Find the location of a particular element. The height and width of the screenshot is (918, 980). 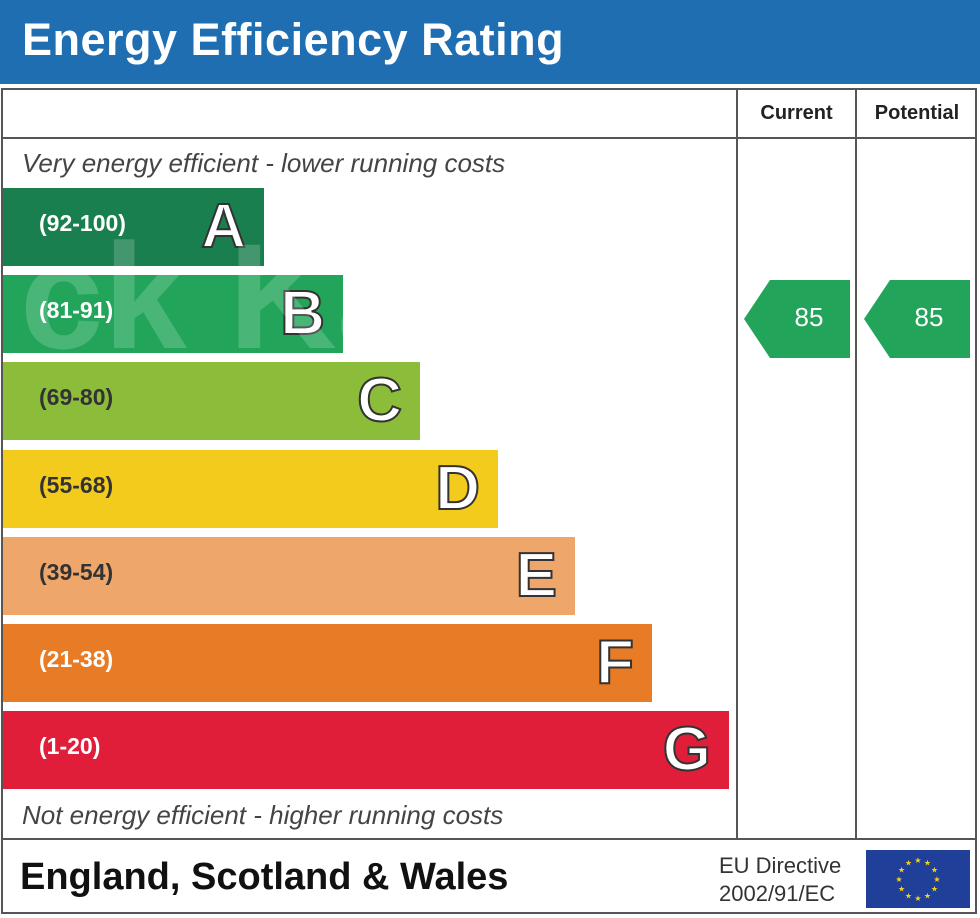

eu-directive-line2: 2002/91/EC is located at coordinates (777, 893).